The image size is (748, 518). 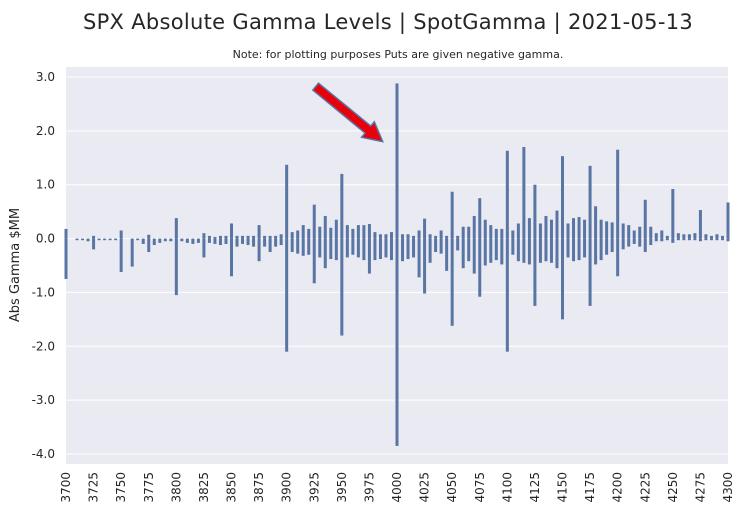 I want to click on y-axis-label: Abs Gamma $MM, so click(x=15, y=265).